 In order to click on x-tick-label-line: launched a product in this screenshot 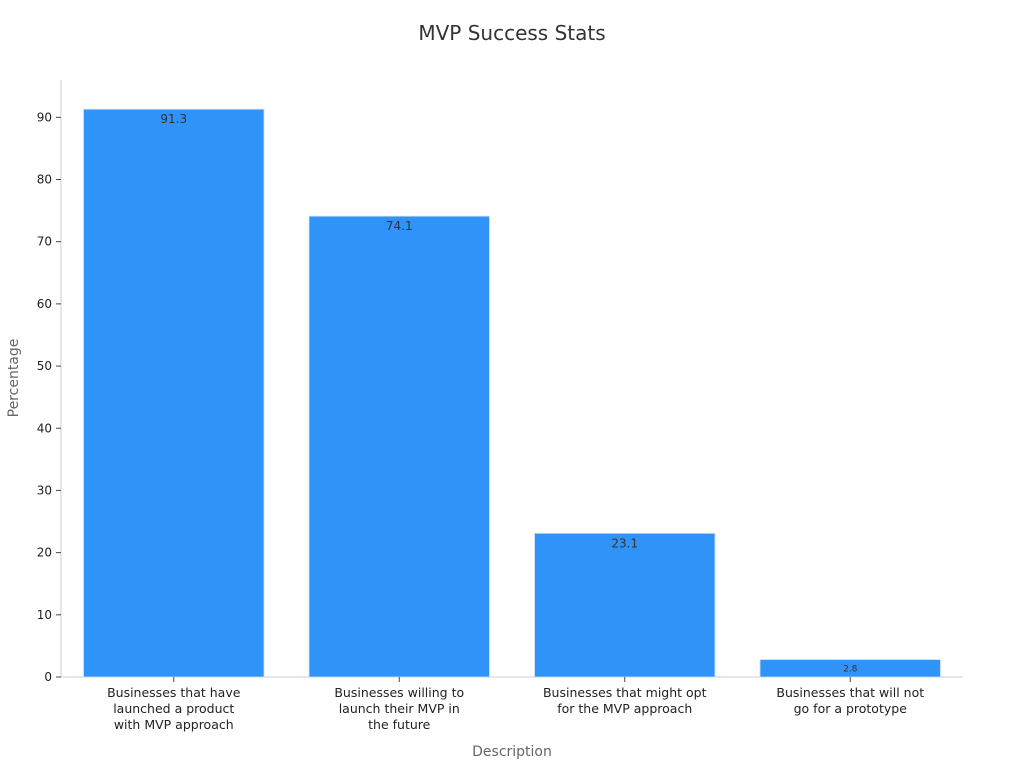, I will do `click(173, 708)`.